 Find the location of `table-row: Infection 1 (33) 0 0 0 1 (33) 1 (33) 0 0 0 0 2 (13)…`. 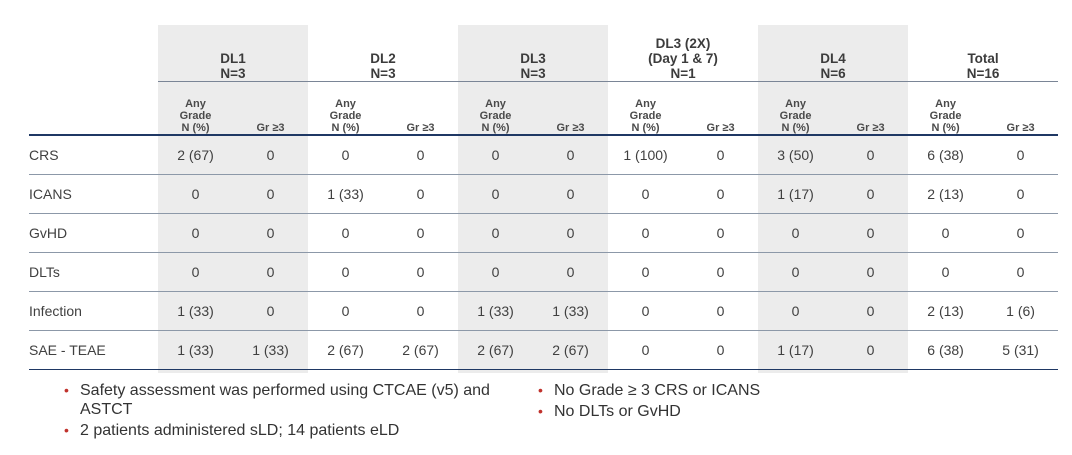

table-row: Infection 1 (33) 0 0 0 1 (33) 1 (33) 0 0 0 0 2 (13)… is located at coordinates (544, 311).